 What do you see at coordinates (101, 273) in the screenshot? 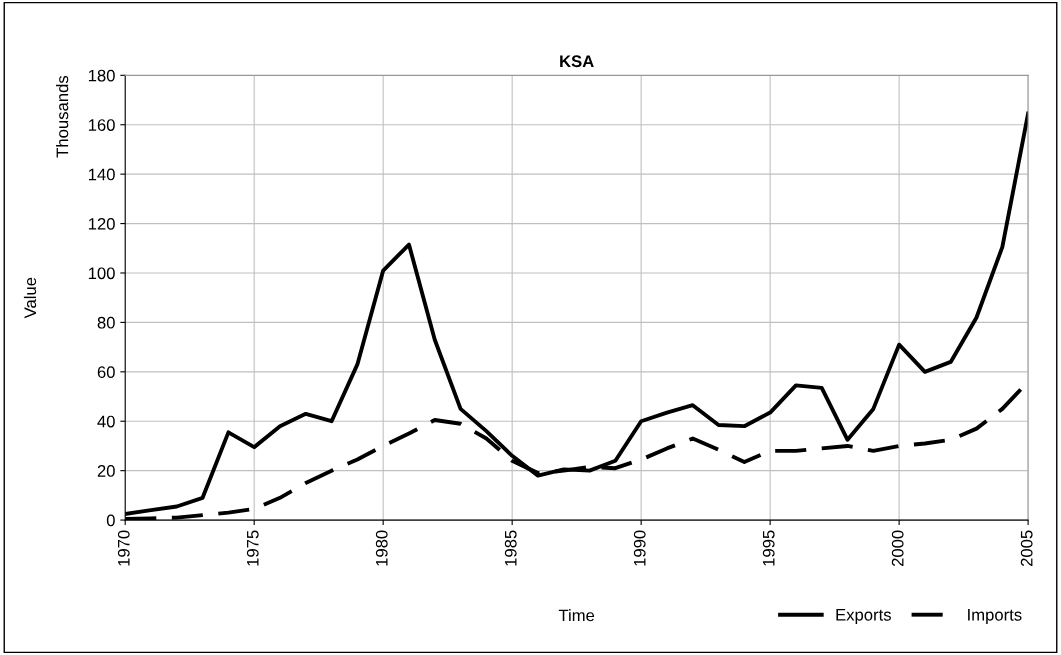
I see `y-tick-label: 100` at bounding box center [101, 273].